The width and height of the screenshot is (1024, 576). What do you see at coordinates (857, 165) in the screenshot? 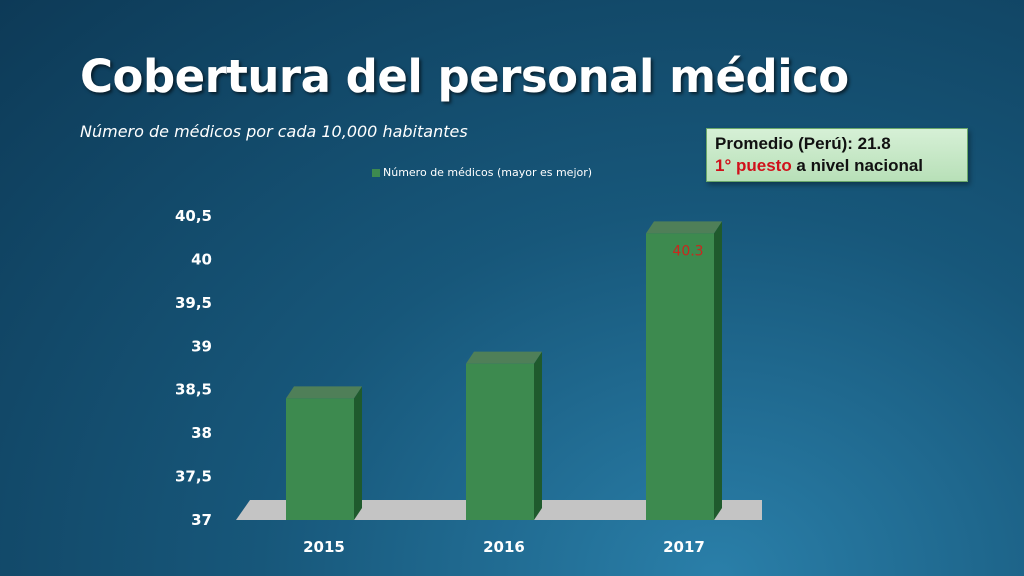
I see `callout-rank-text: a nivel nacional` at bounding box center [857, 165].